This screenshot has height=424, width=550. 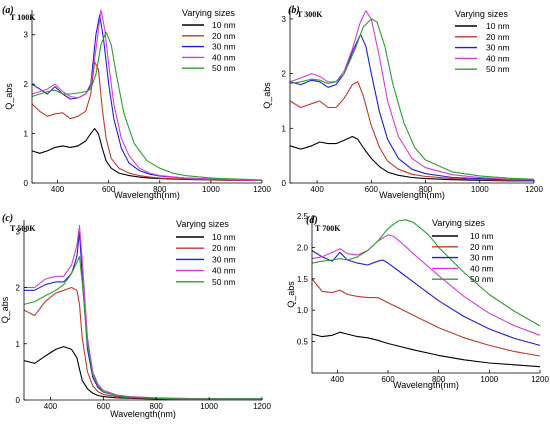 What do you see at coordinates (310, 14) in the screenshot?
I see `temperature-label: T 300K` at bounding box center [310, 14].